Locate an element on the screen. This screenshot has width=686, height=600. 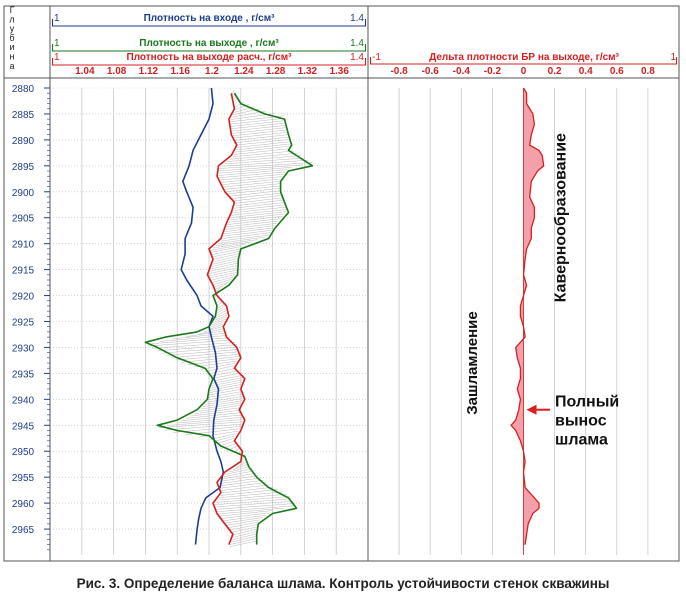
depth-tick-label-2940: 2940 is located at coordinates (23, 400).